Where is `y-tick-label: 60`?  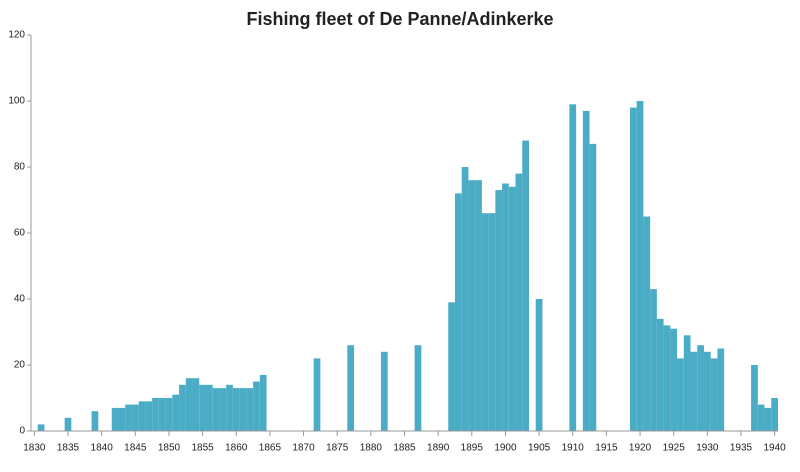 y-tick-label: 60 is located at coordinates (20, 233).